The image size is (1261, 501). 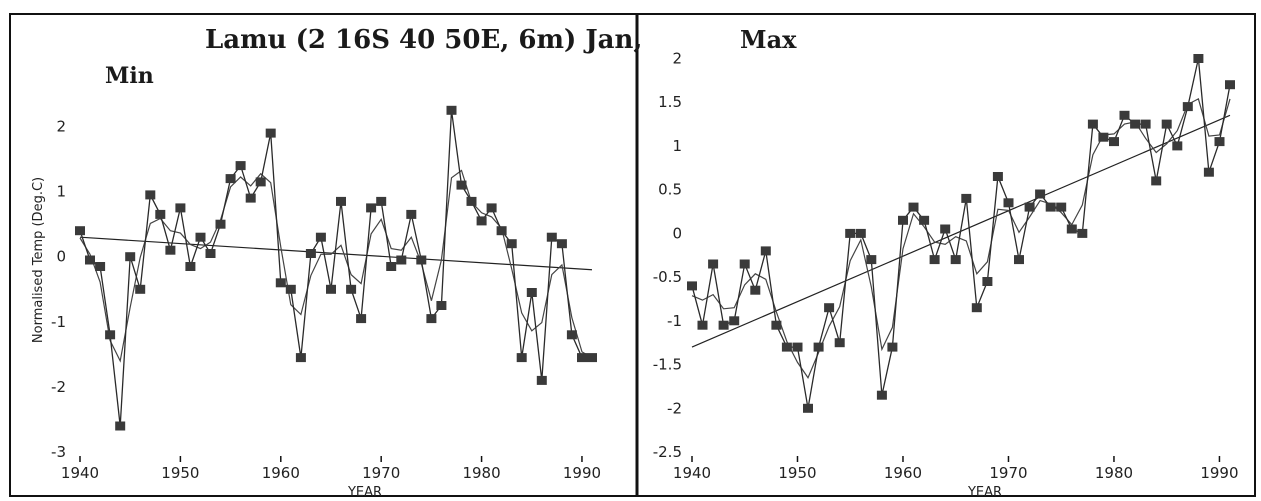 I want to click on min-x-tick-label: 1960, so click(x=281, y=473).